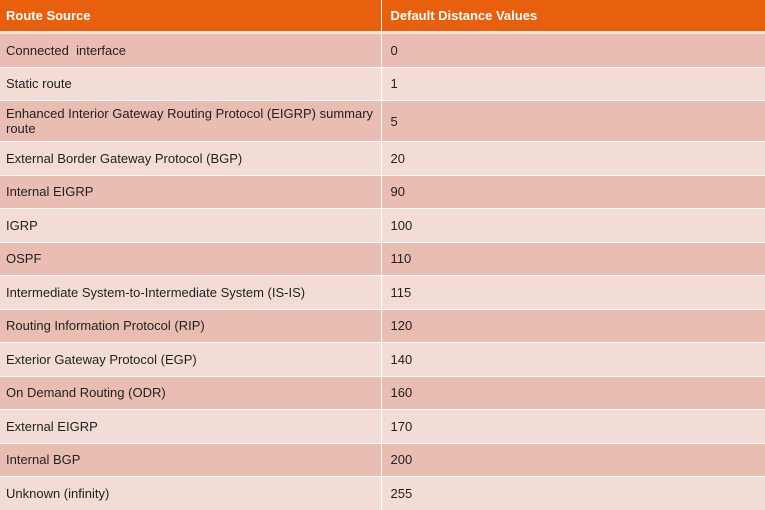 This screenshot has height=510, width=765. I want to click on route-source: Static route, so click(191, 83).